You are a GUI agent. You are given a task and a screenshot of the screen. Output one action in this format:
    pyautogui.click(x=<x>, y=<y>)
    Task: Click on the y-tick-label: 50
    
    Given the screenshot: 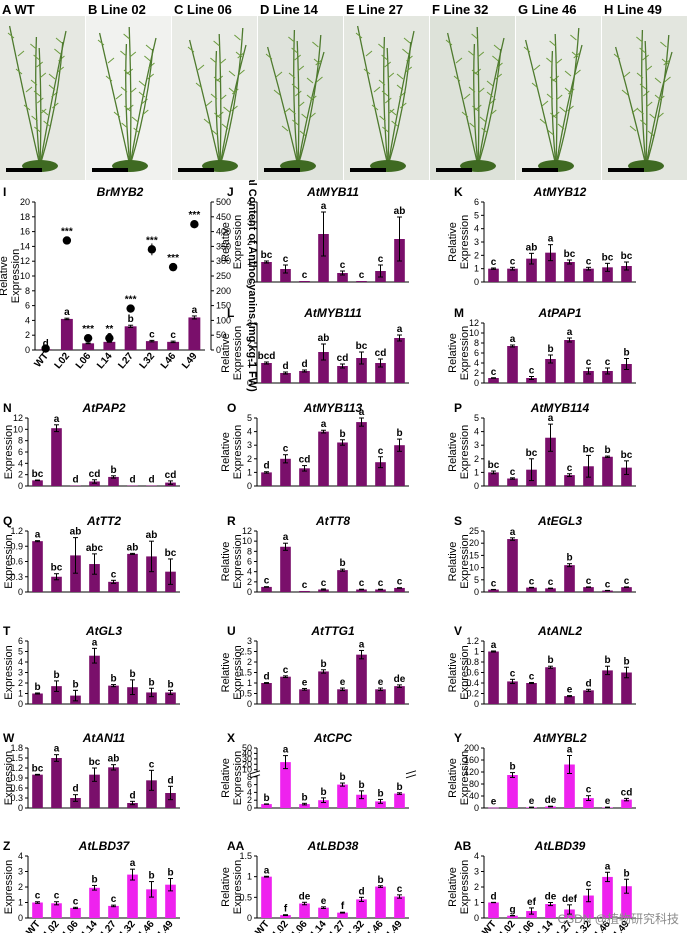 What is the action you would take?
    pyautogui.click(x=247, y=748)
    